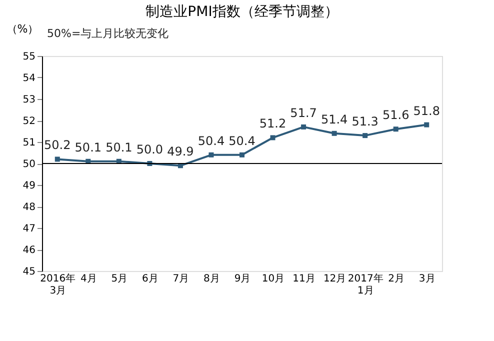 This screenshot has height=341, width=494. What do you see at coordinates (396, 279) in the screenshot?
I see `x-tick-label: 2月` at bounding box center [396, 279].